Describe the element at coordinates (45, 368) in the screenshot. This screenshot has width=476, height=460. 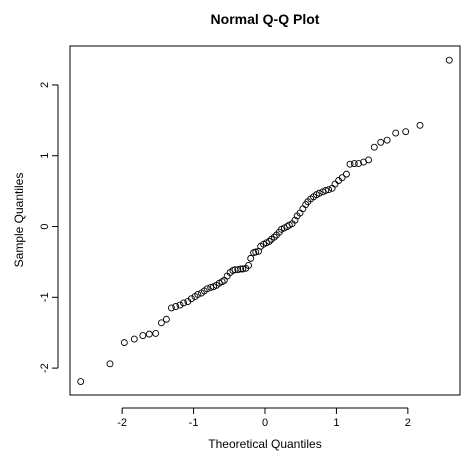
I see `y-tick-label: -2` at that location.